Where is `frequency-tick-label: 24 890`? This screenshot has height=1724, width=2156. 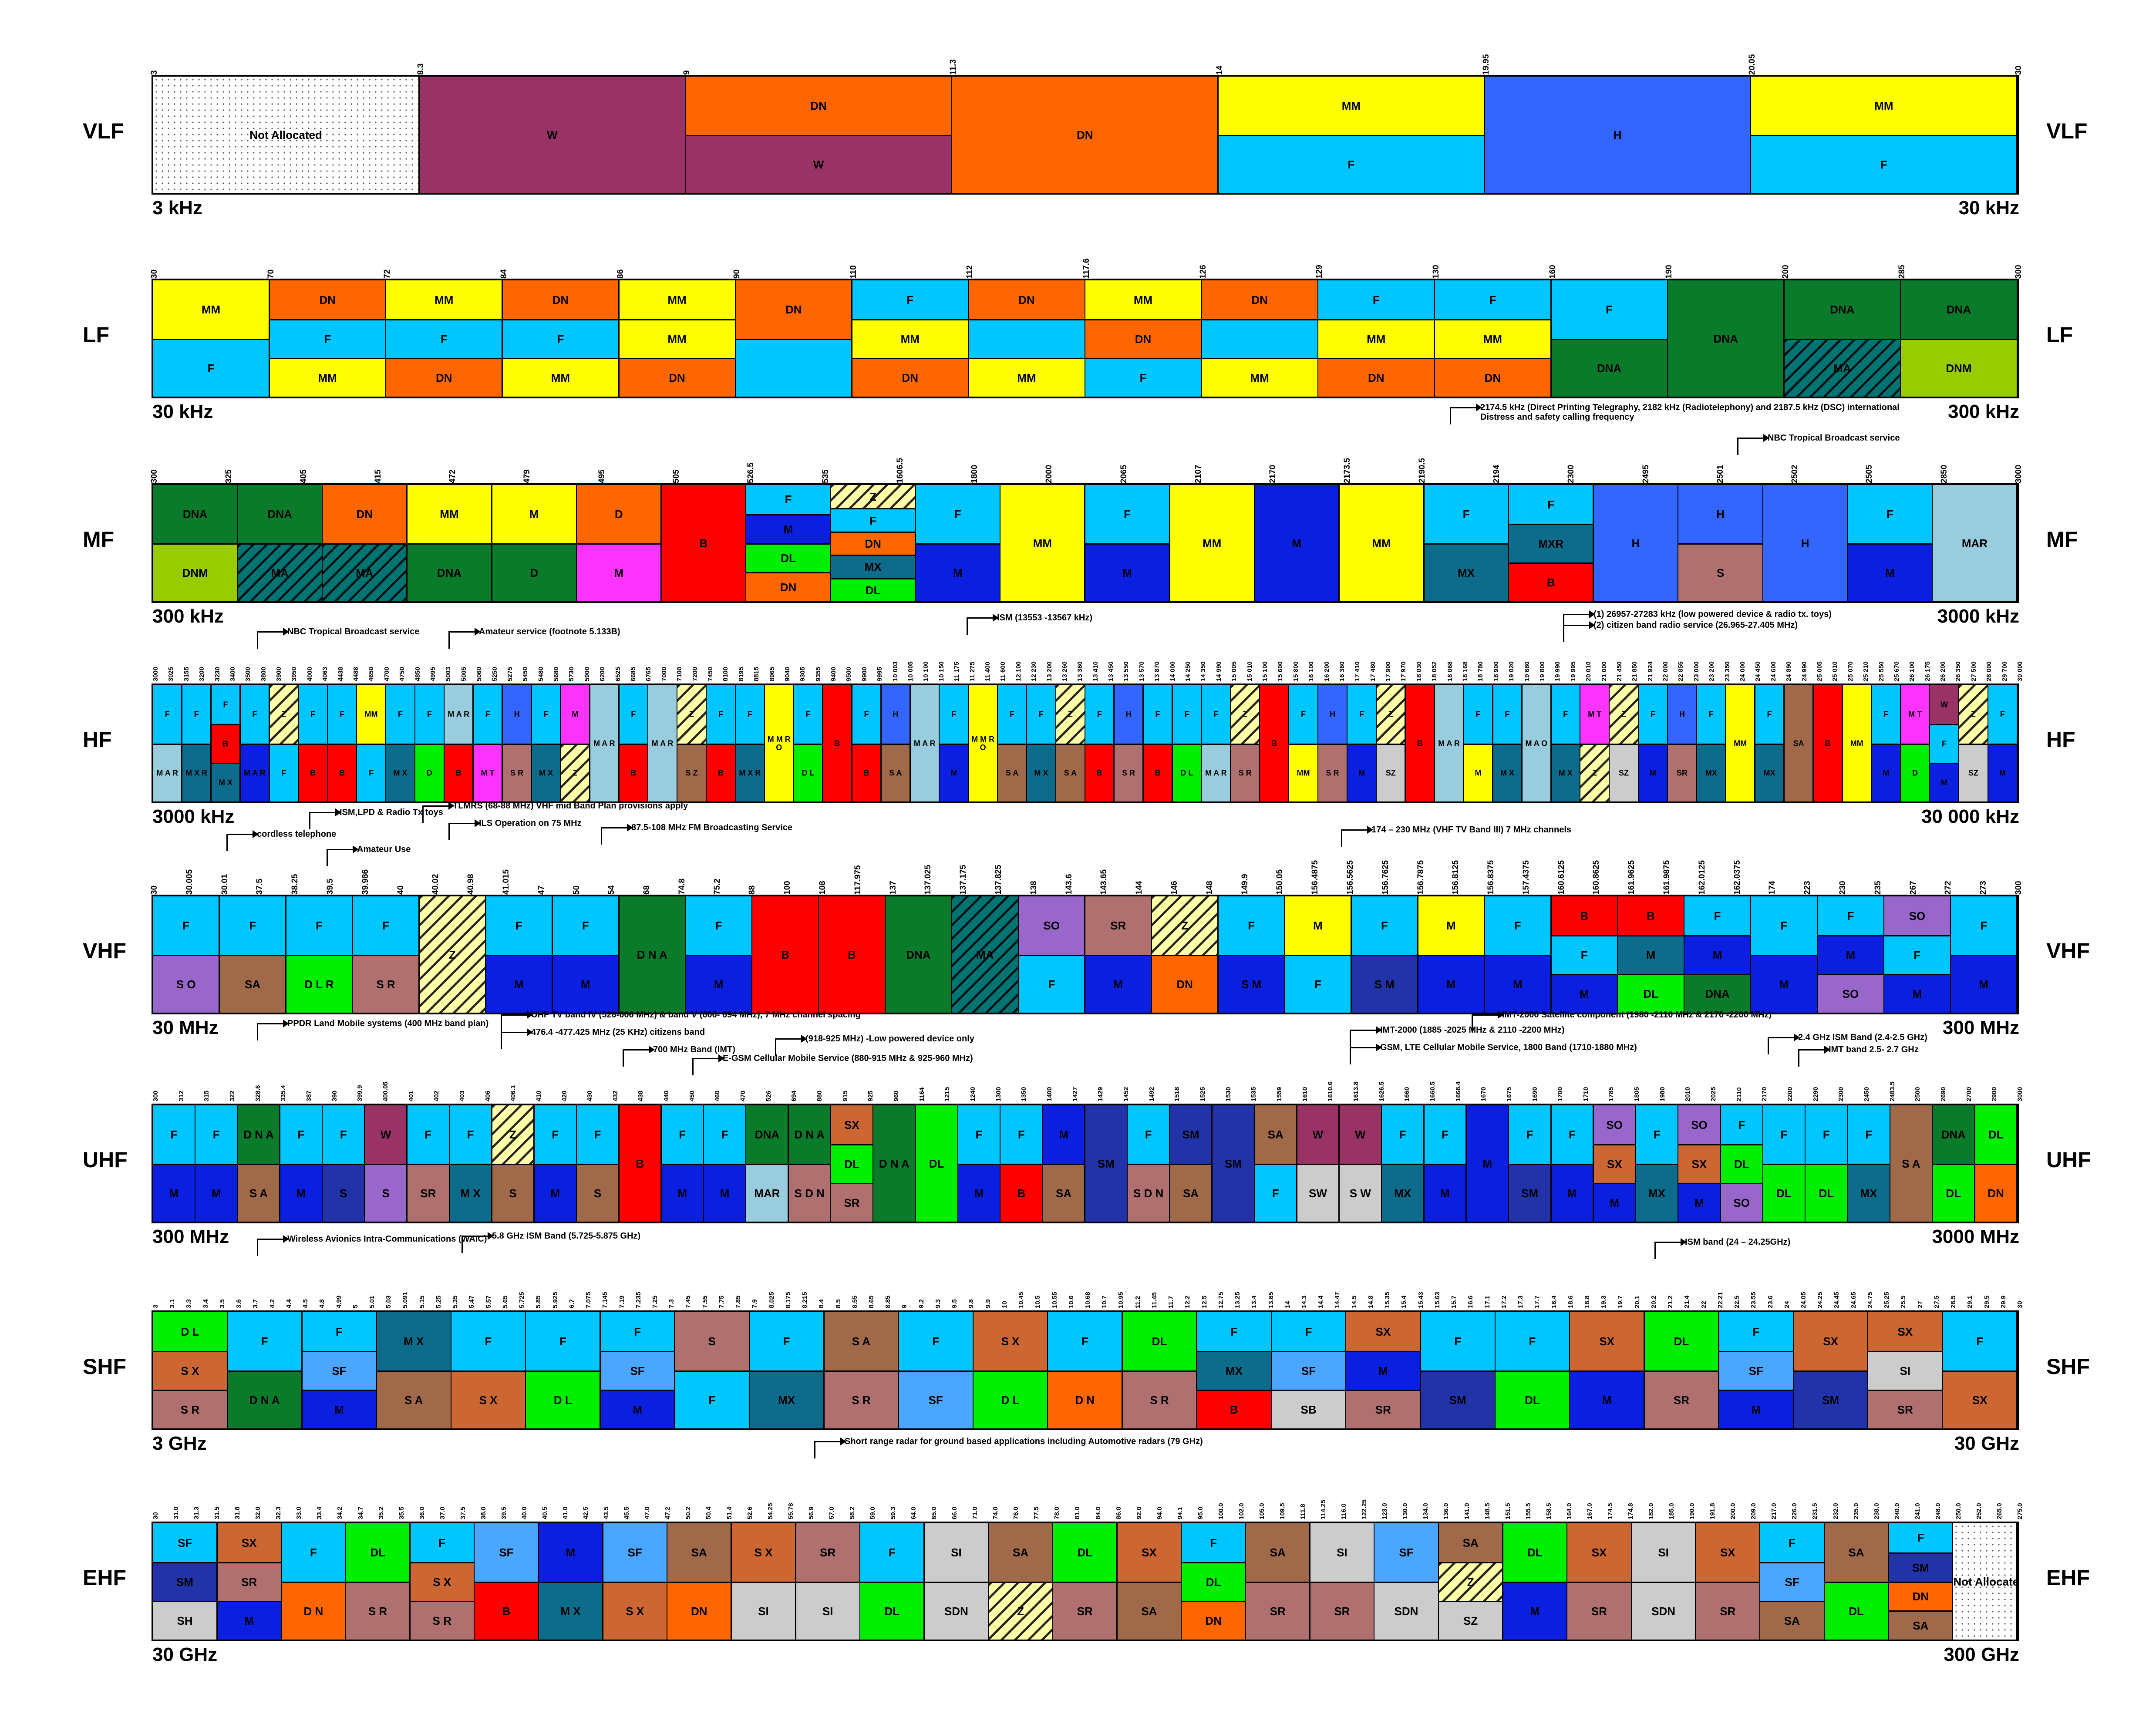
frequency-tick-label: 24 890 is located at coordinates (1789, 671).